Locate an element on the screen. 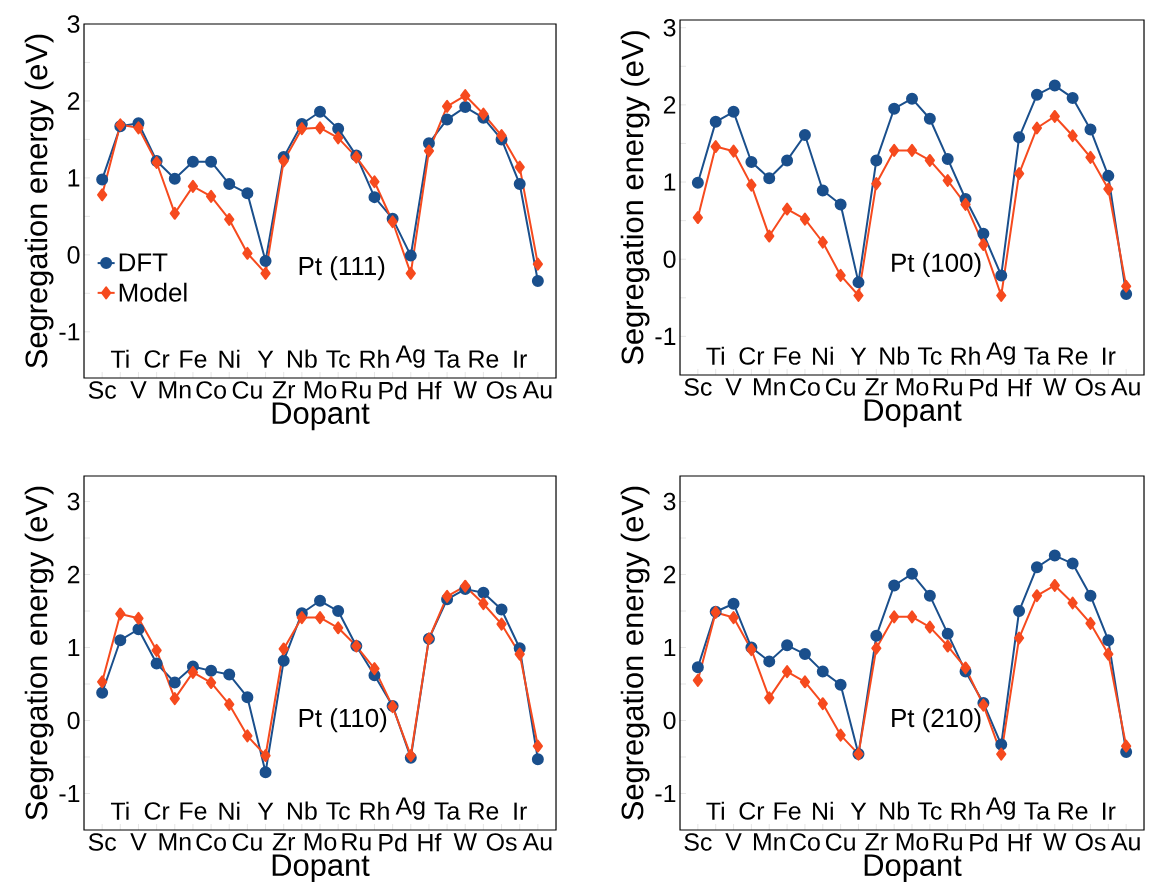 This screenshot has width=1149, height=882. y-tick-label: 0 is located at coordinates (73, 720).